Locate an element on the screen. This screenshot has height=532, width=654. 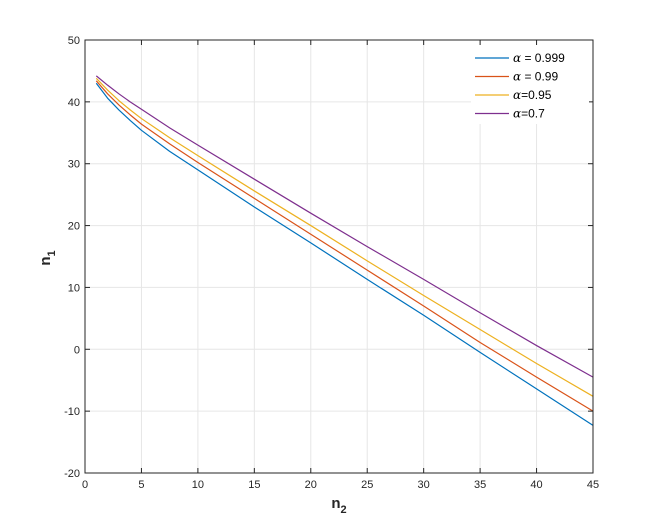
y-tick-label: 40 is located at coordinates (74, 103).